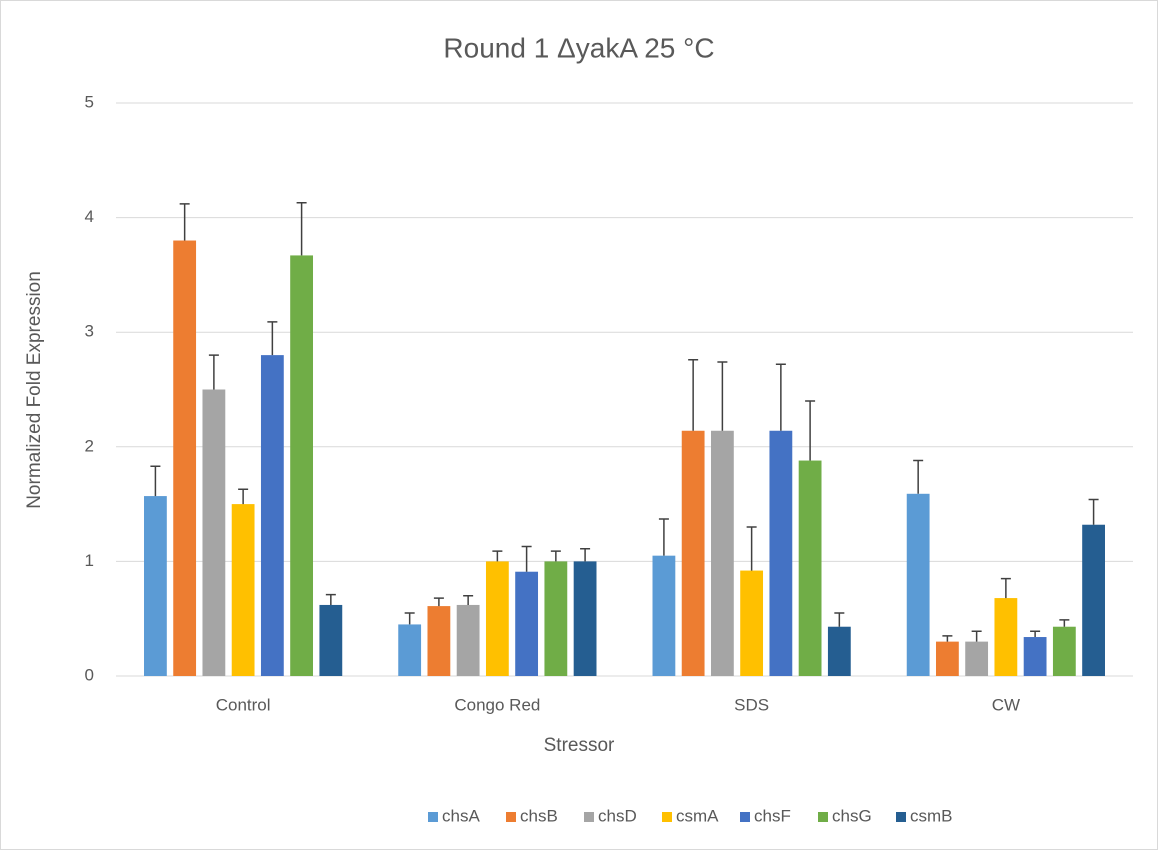 The height and width of the screenshot is (850, 1158). I want to click on y-tick-label: 2, so click(89, 445).